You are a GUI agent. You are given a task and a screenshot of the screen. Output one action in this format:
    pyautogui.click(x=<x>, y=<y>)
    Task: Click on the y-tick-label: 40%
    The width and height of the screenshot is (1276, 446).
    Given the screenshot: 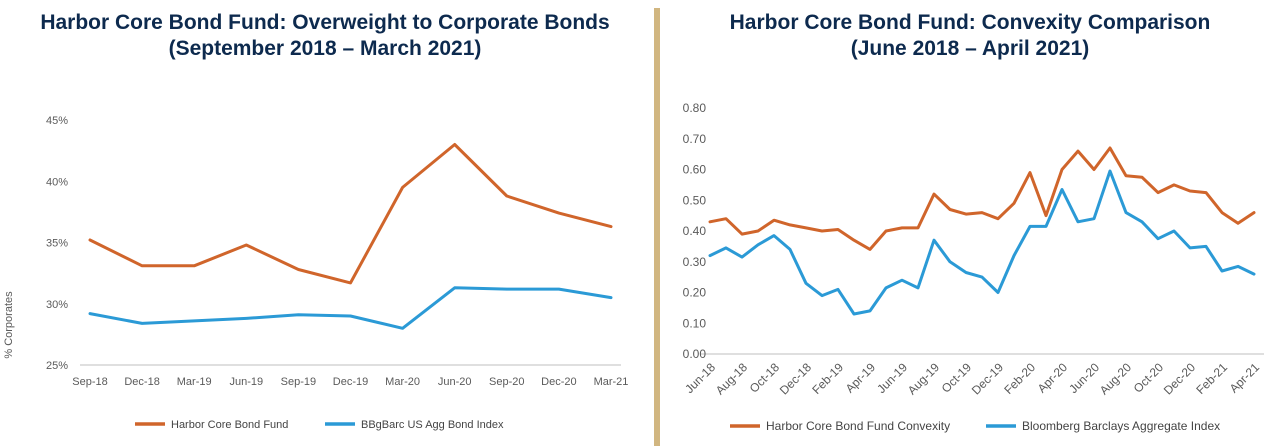 What is the action you would take?
    pyautogui.click(x=57, y=182)
    